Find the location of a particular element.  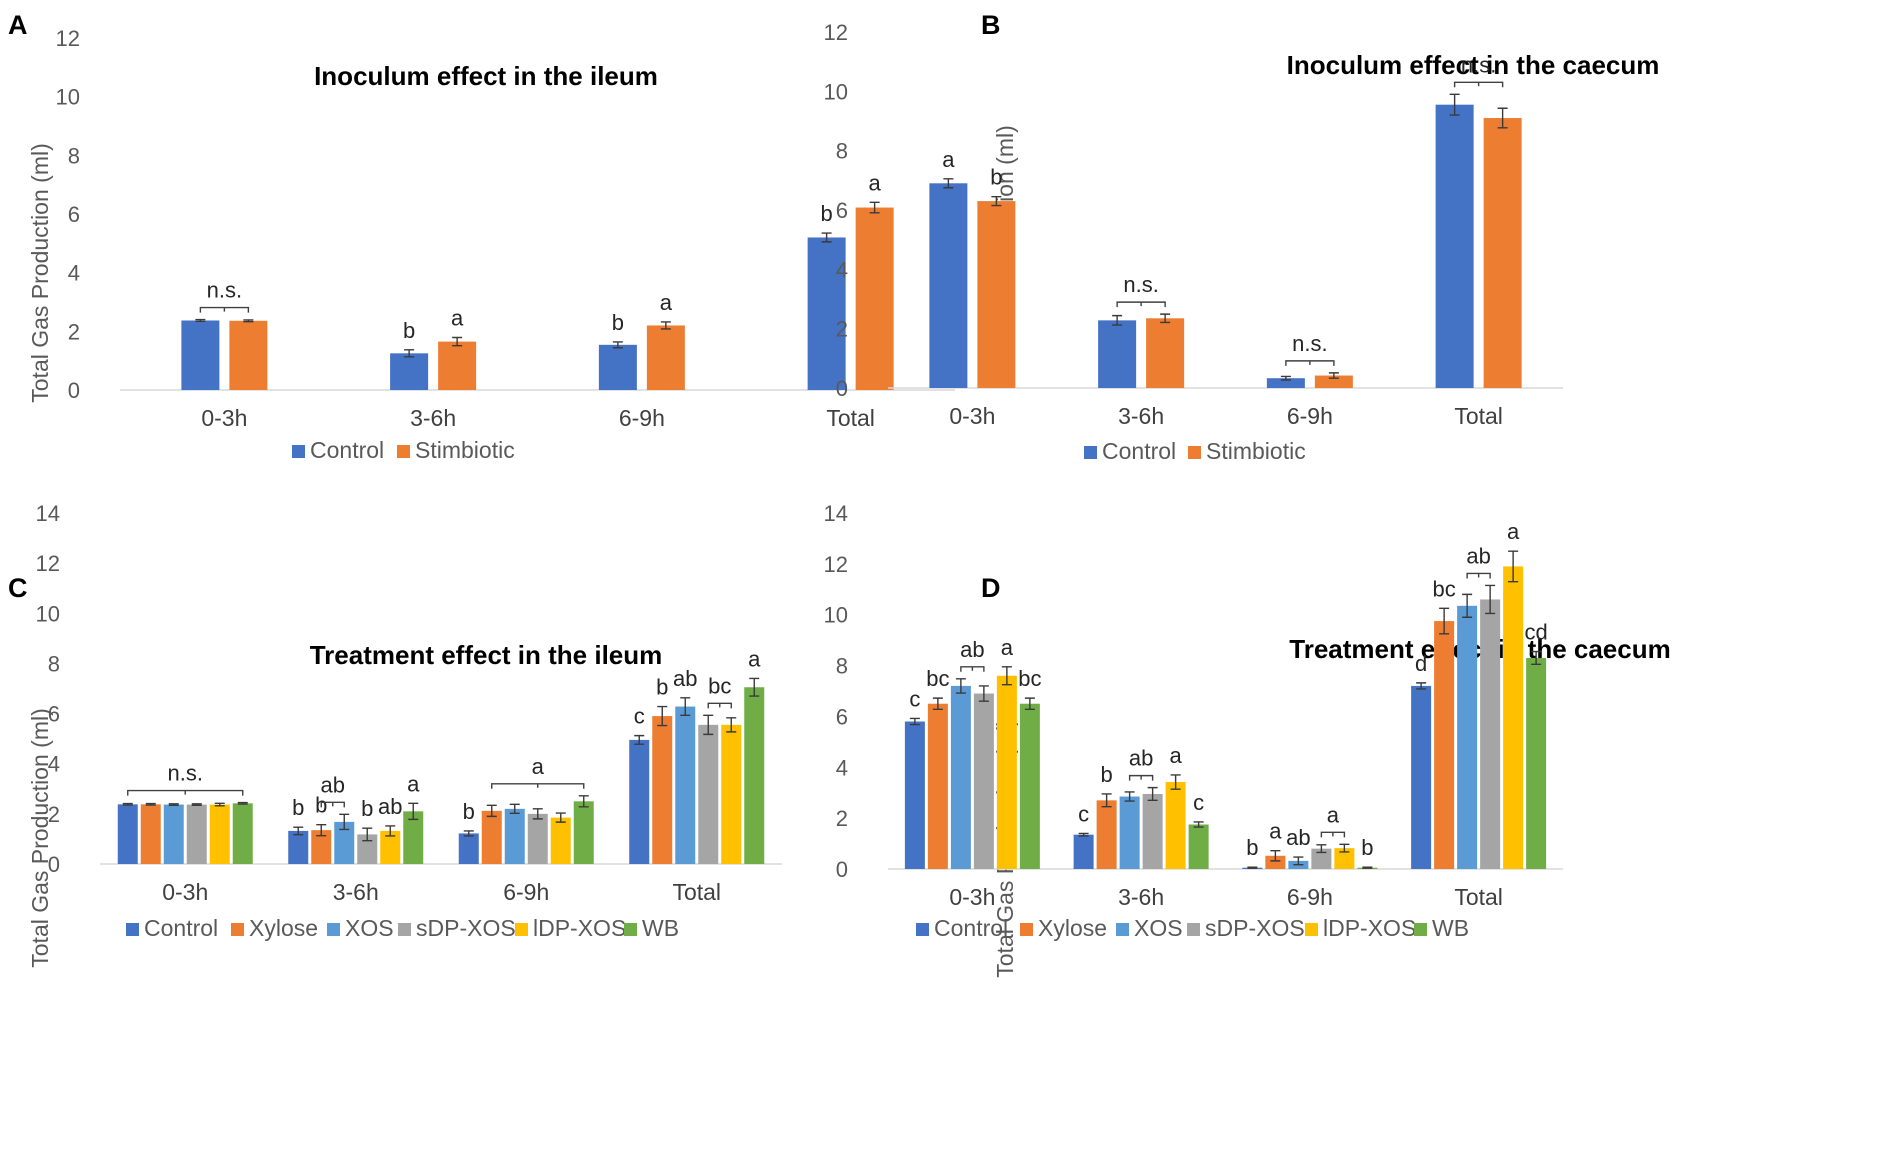

y-tick-label: 4 is located at coordinates (842, 767).